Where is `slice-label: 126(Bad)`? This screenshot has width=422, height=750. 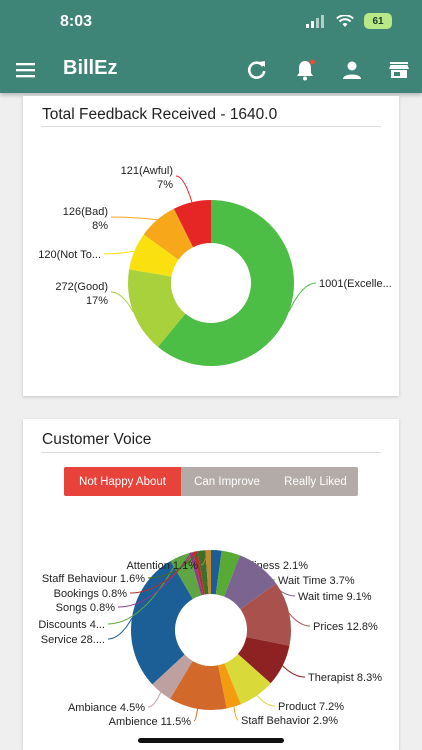 slice-label: 126(Bad) is located at coordinates (85, 212).